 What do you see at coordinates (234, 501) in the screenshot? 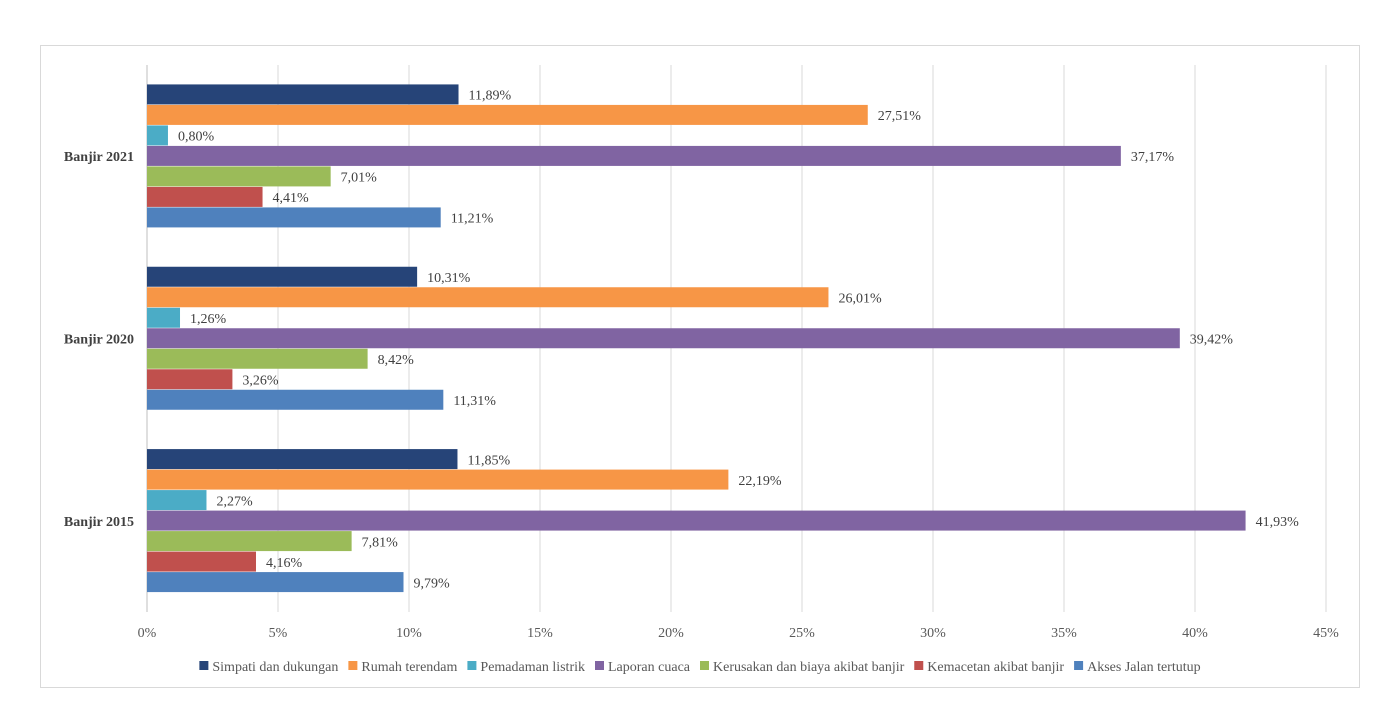
I see `data-label: 2,27%` at bounding box center [234, 501].